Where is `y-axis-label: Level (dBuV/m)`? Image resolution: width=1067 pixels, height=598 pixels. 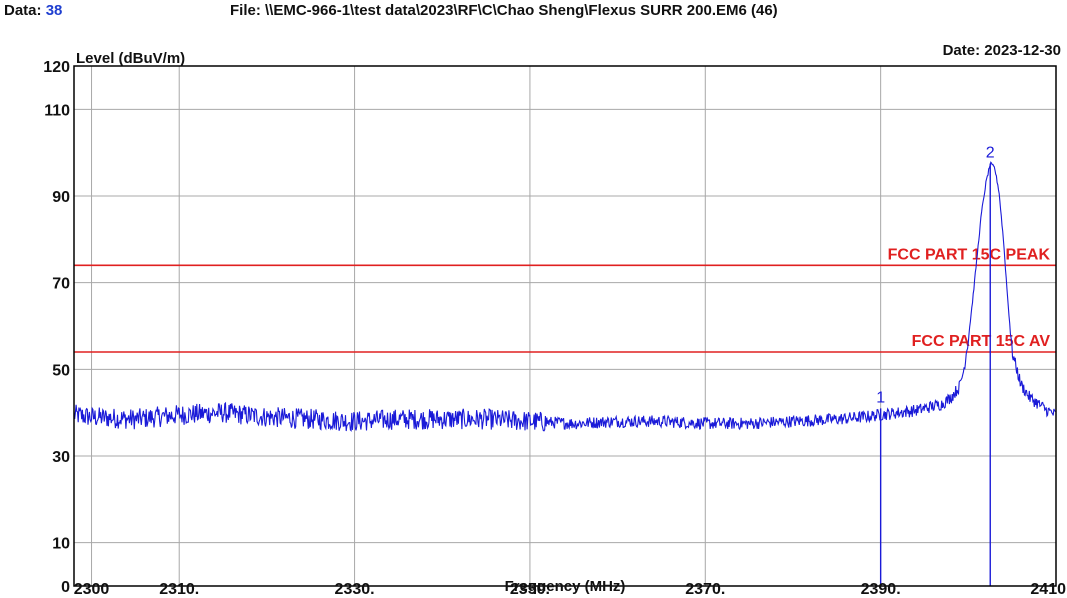 y-axis-label: Level (dBuV/m) is located at coordinates (130, 58).